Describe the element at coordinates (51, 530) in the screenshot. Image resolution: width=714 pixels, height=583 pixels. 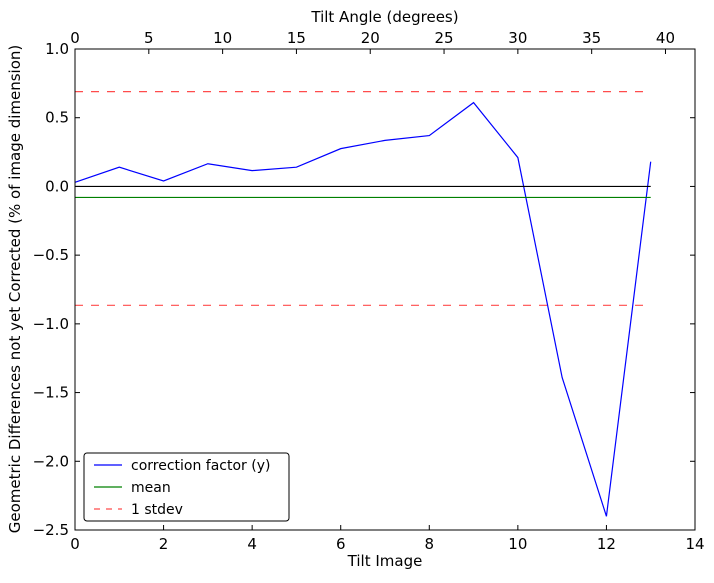
I see `y-tick-label: −2.5` at that location.